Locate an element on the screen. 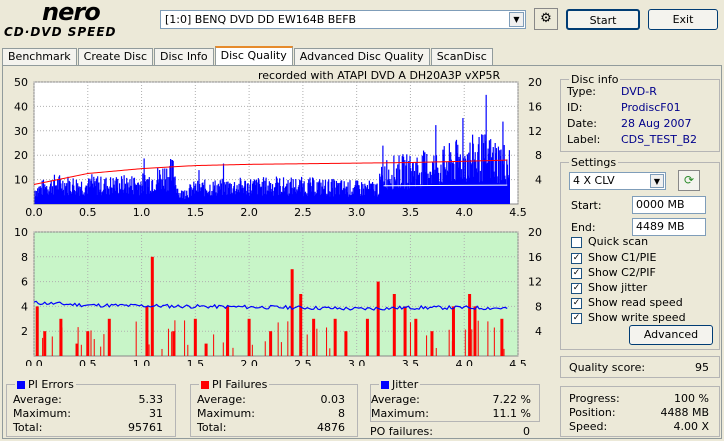 This screenshot has height=441, width=724. start-field-label: Start: is located at coordinates (586, 205).